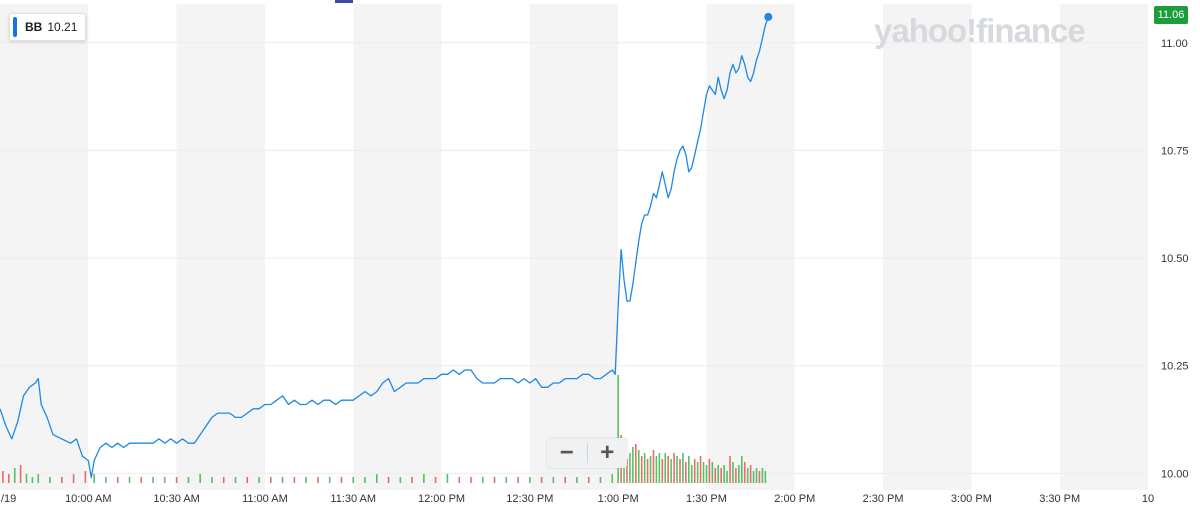 This screenshot has width=1200, height=513. I want to click on series-legend: BB 10.21, so click(48, 27).